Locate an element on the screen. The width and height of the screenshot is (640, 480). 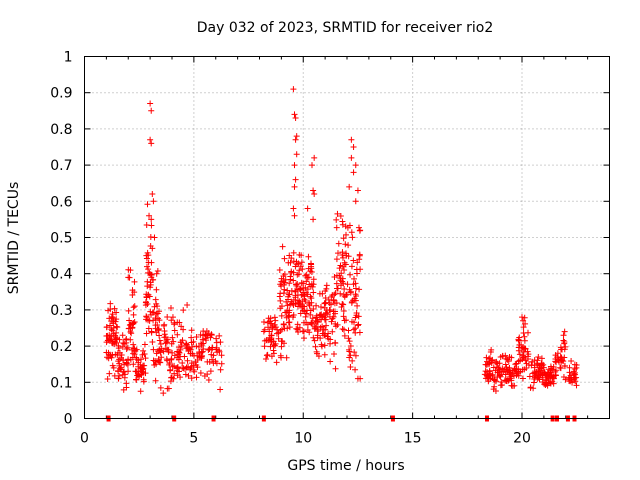
y-axis-label: SRMTID / TECUs is located at coordinates (14, 238).